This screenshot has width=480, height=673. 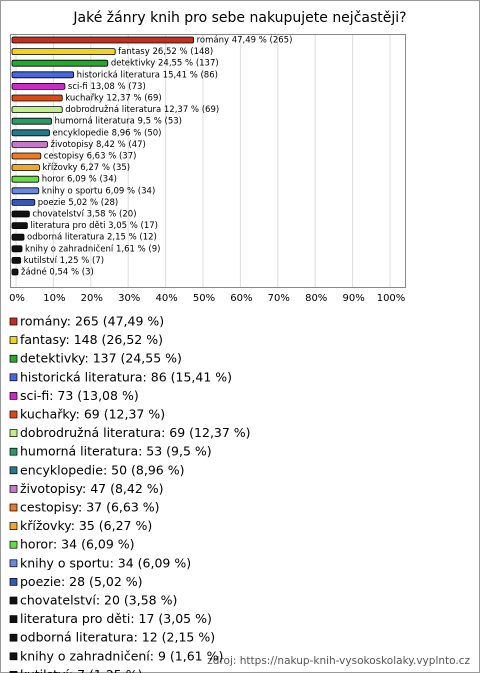 What do you see at coordinates (92, 488) in the screenshot?
I see `legend-label: životopisy: 47 (8,42 %)` at bounding box center [92, 488].